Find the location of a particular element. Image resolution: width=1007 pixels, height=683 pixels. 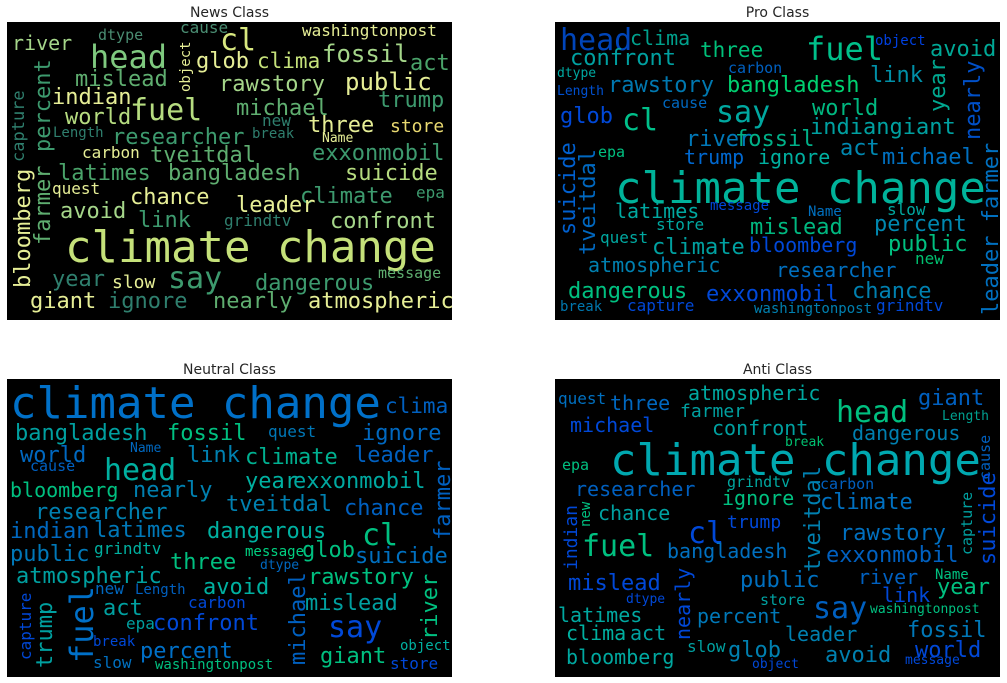

panel-title: News Class is located at coordinates (229, 13).